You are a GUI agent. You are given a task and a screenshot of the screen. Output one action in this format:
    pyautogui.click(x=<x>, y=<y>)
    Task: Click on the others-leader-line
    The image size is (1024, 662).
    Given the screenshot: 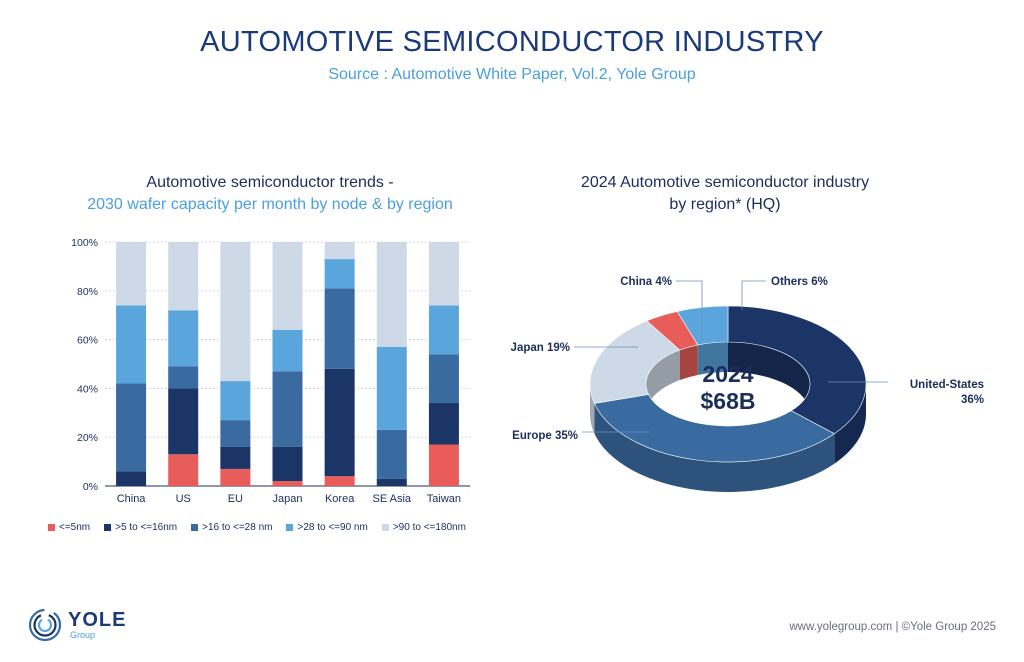 What is the action you would take?
    pyautogui.click(x=753, y=295)
    